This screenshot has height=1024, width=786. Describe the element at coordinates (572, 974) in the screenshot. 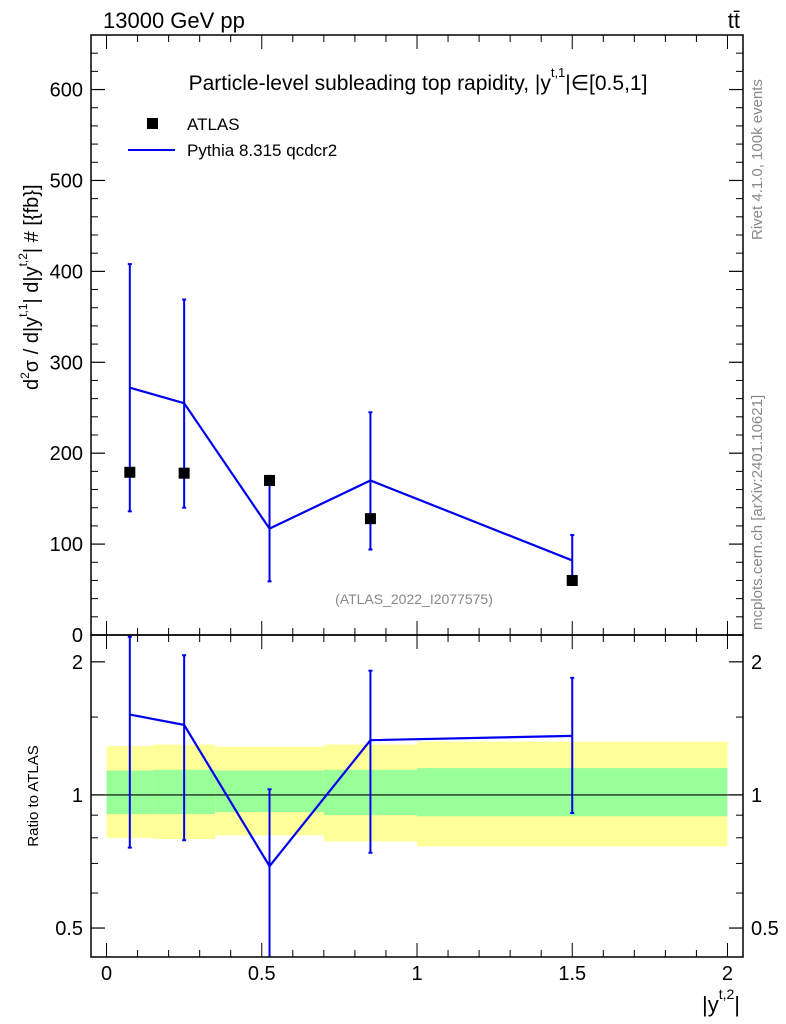

I see `xtick-label: 1.5` at that location.